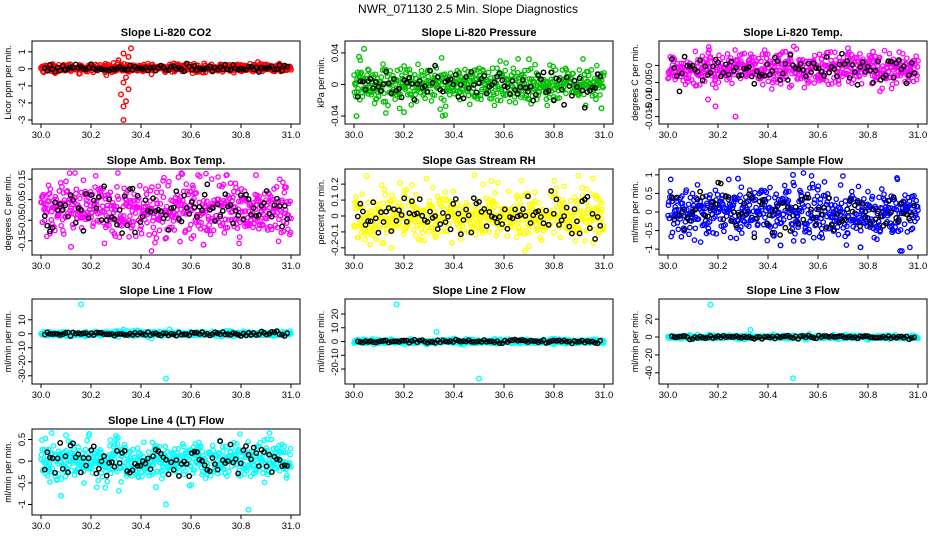 This screenshot has height=540, width=936. What do you see at coordinates (454, 135) in the screenshot?
I see `x-tick-label: 30.4` at bounding box center [454, 135].